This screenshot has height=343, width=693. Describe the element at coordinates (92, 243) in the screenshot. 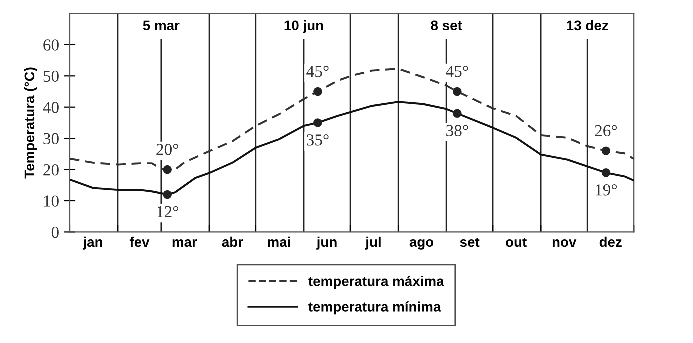

I see `x-tick-label: jan` at that location.